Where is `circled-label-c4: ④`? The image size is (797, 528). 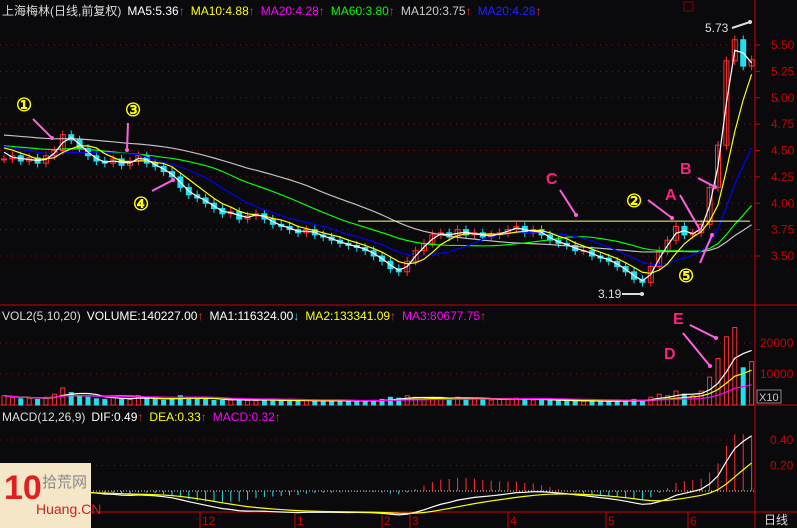 circled-label-c4: ④ is located at coordinates (141, 204).